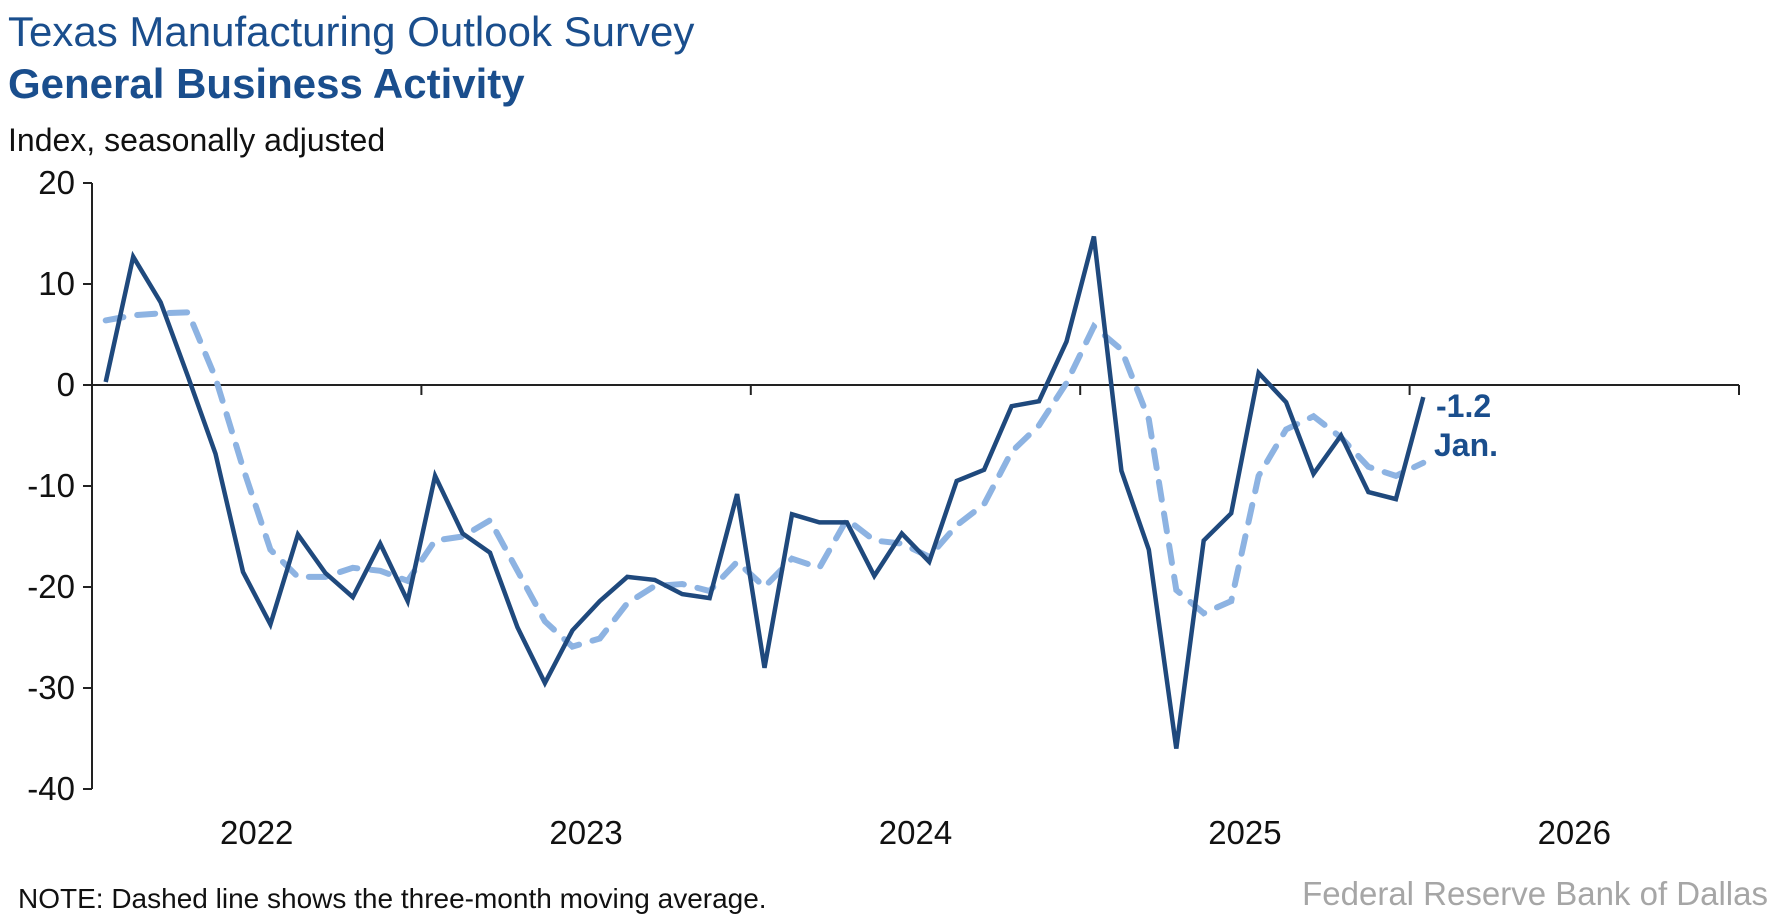  Describe the element at coordinates (256, 832) in the screenshot. I see `x-tick-label: 2022` at that location.